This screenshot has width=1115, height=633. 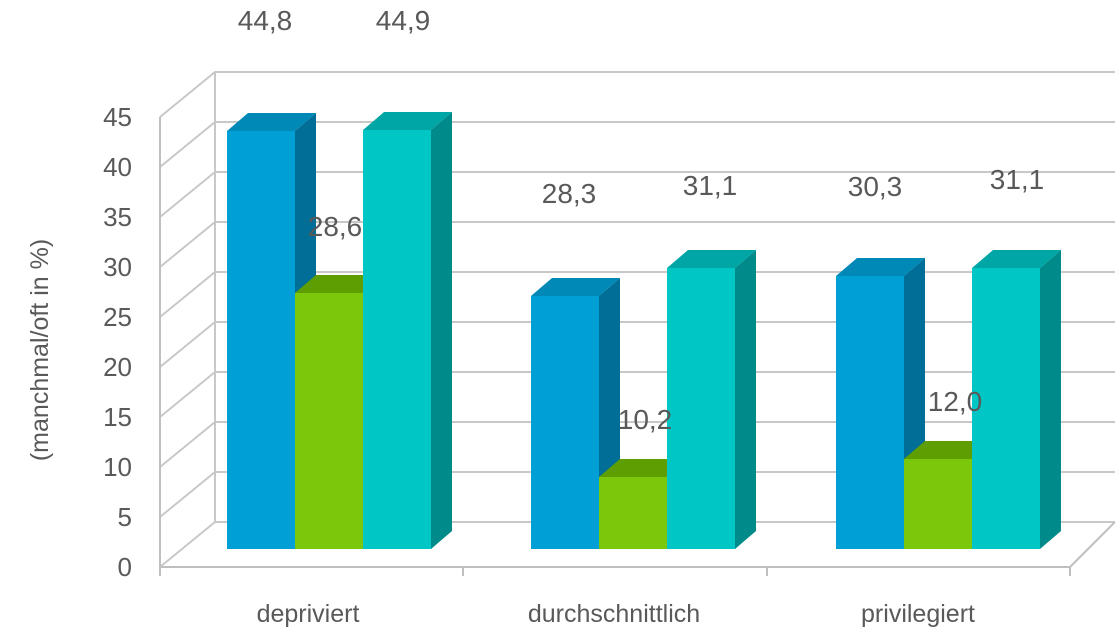 What do you see at coordinates (1092, 544) in the screenshot?
I see `floor-edge-line` at bounding box center [1092, 544].